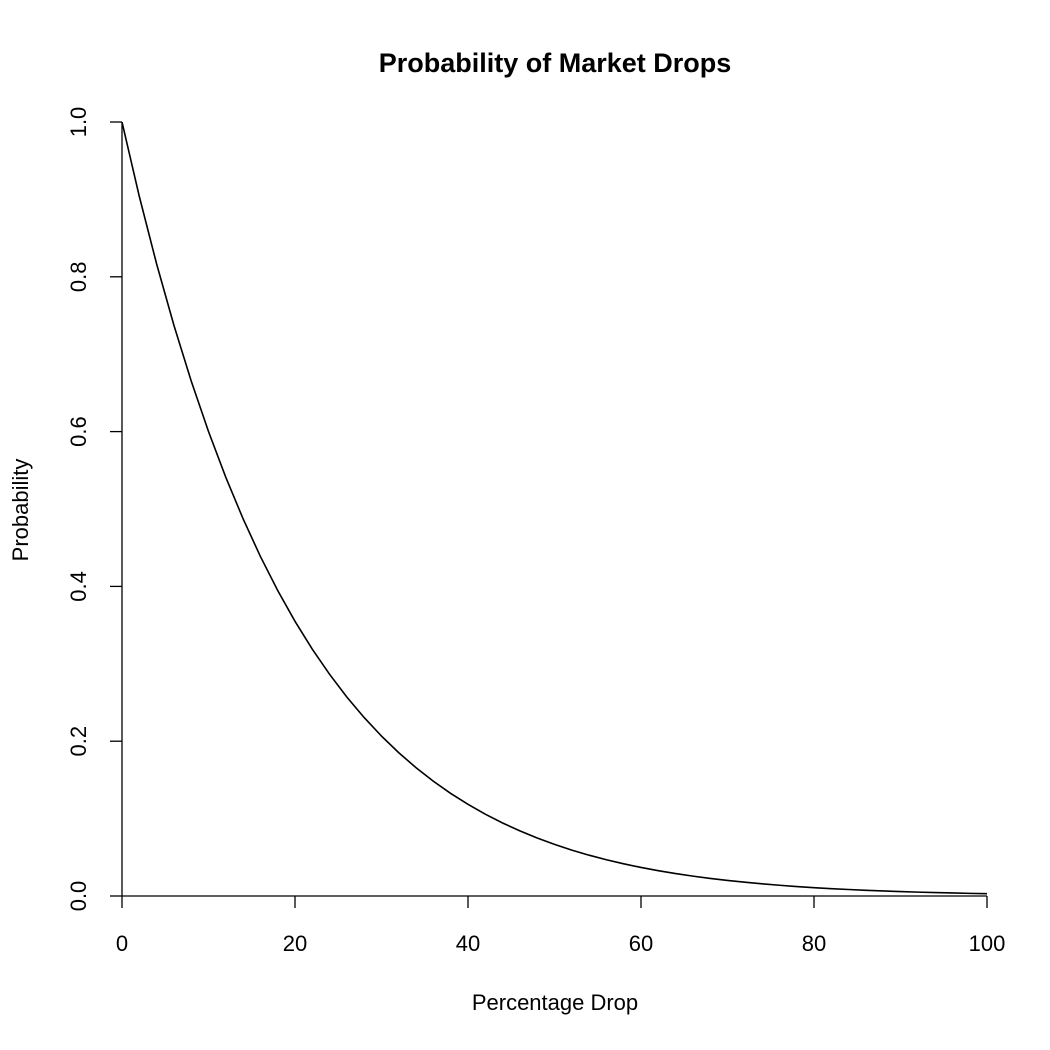 This screenshot has width=1050, height=1050. I want to click on x-tick-label: 40, so click(468, 943).